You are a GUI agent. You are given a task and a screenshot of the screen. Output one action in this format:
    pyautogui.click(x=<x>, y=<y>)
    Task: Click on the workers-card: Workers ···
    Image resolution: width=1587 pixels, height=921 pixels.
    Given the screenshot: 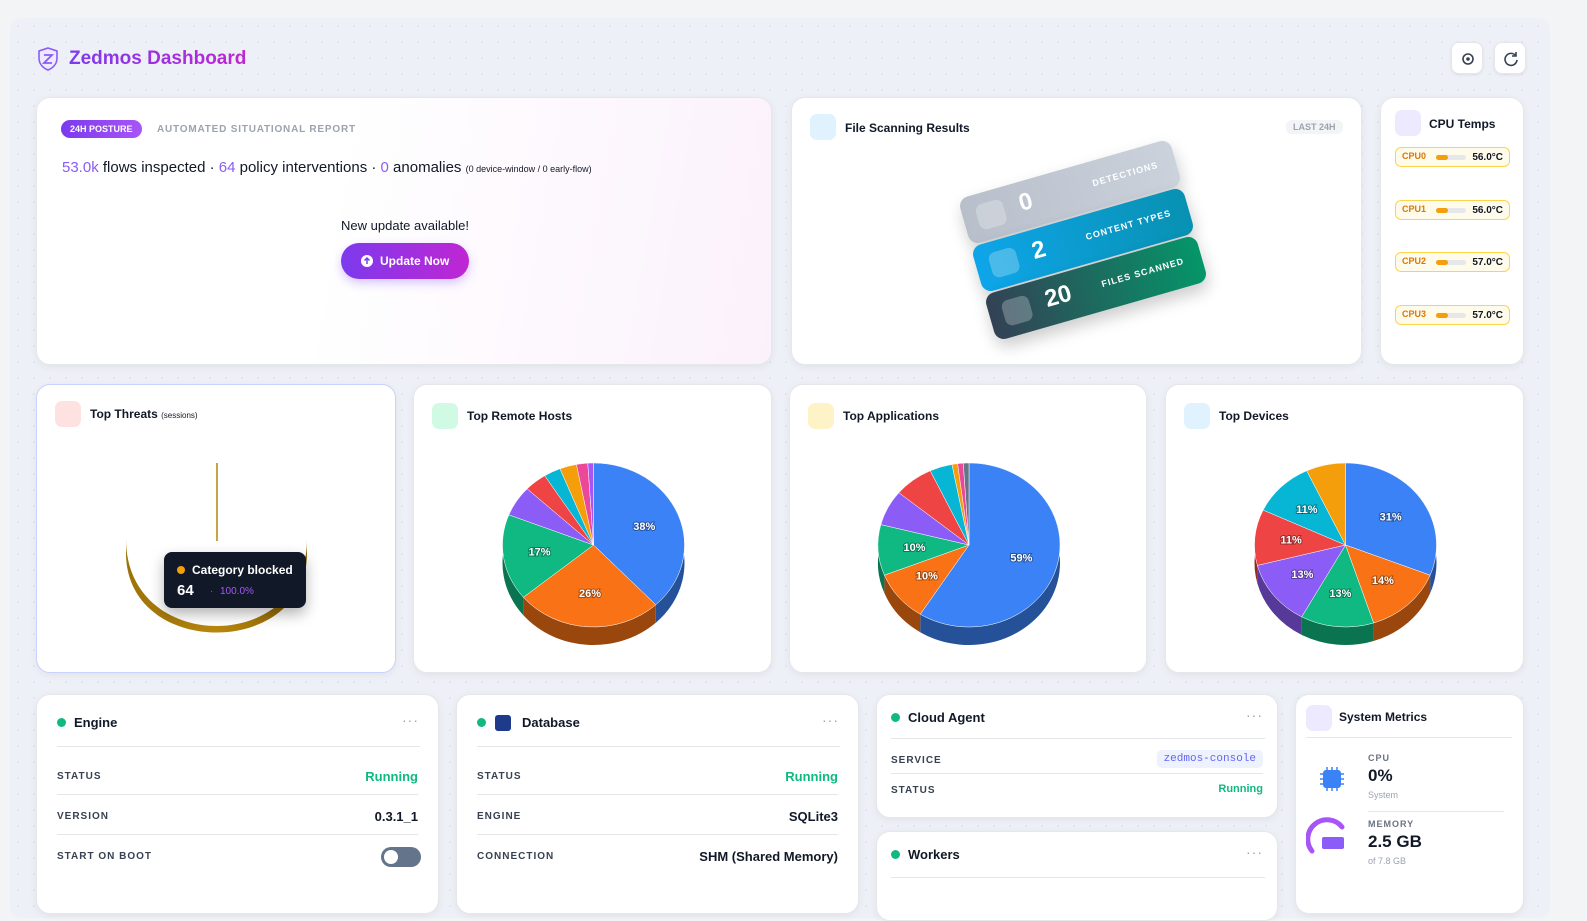 What is the action you would take?
    pyautogui.click(x=1077, y=876)
    